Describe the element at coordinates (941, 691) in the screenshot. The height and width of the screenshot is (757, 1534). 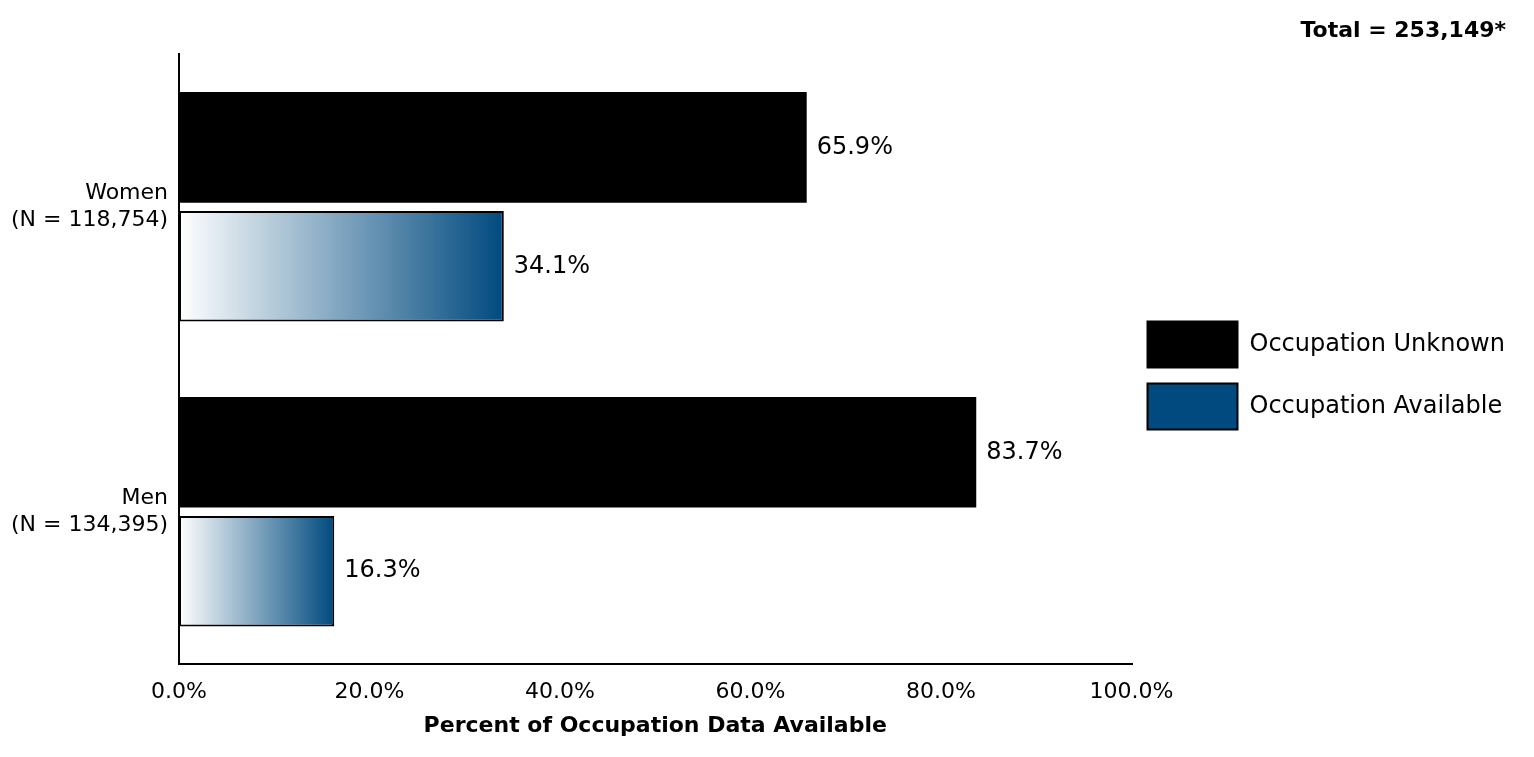
I see `x-tick-label: 80.0%` at that location.